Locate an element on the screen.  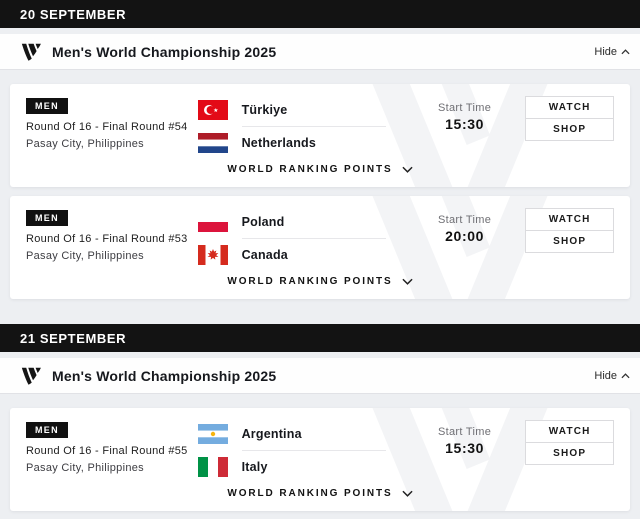
team-name: Italy is located at coordinates (254, 467).